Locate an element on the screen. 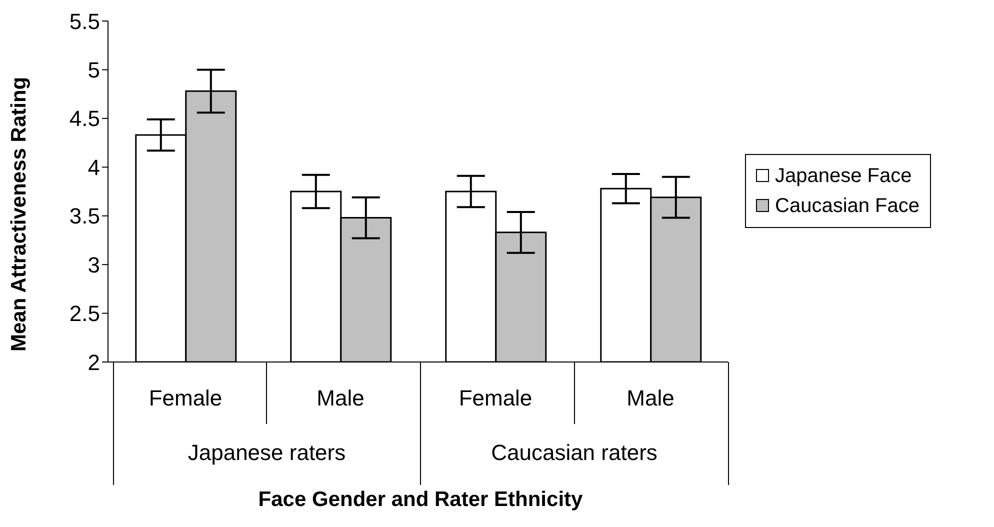 The height and width of the screenshot is (527, 994). y-tick-label: 4.5 is located at coordinates (84, 119).